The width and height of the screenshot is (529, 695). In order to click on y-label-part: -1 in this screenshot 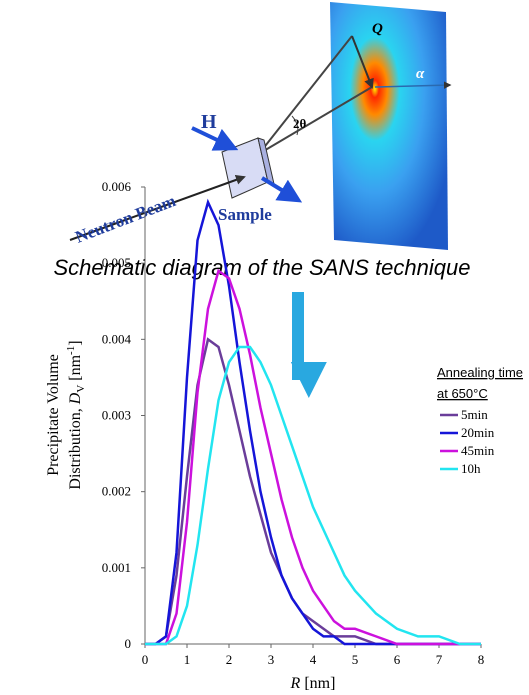, I will do `click(71, 350)`.